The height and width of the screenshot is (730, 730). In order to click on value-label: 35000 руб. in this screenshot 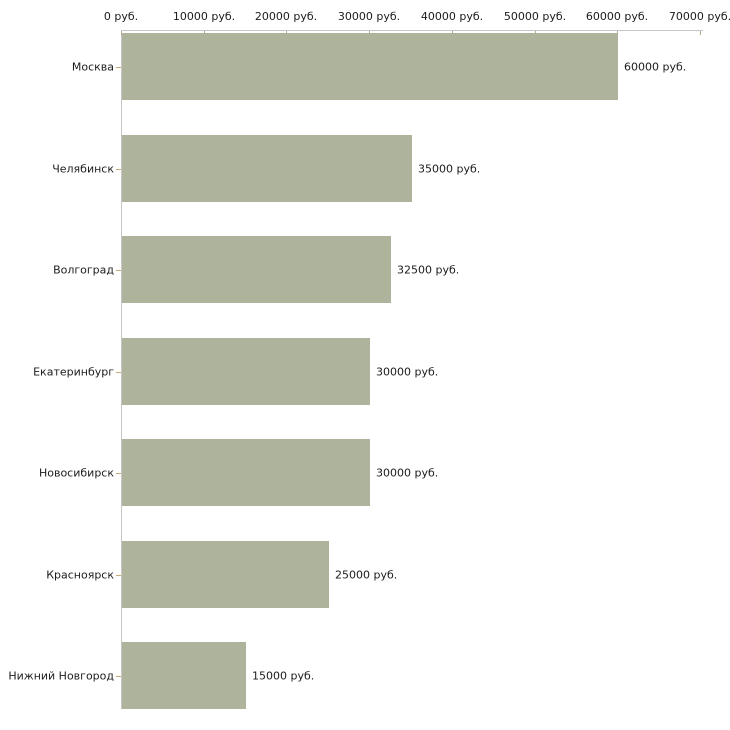, I will do `click(449, 168)`.